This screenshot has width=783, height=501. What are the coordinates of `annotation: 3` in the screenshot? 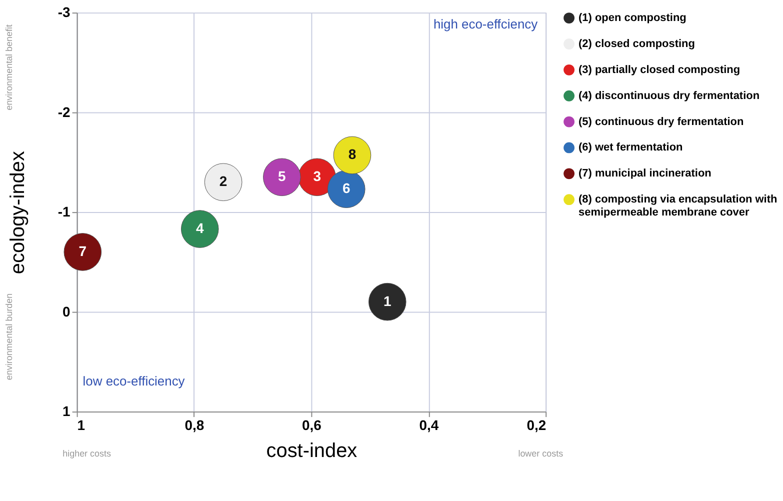 It's located at (317, 176).